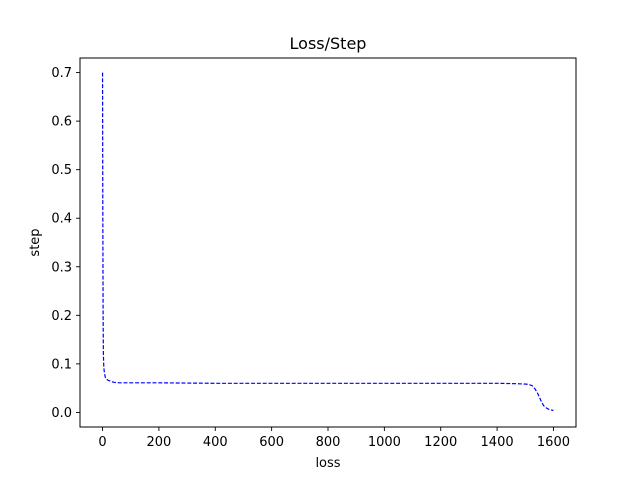 This screenshot has height=480, width=640. I want to click on y-axis: 0.0 0.1 0.2 0.3 0.4 0.5 0.6 0.7, so click(65, 243).